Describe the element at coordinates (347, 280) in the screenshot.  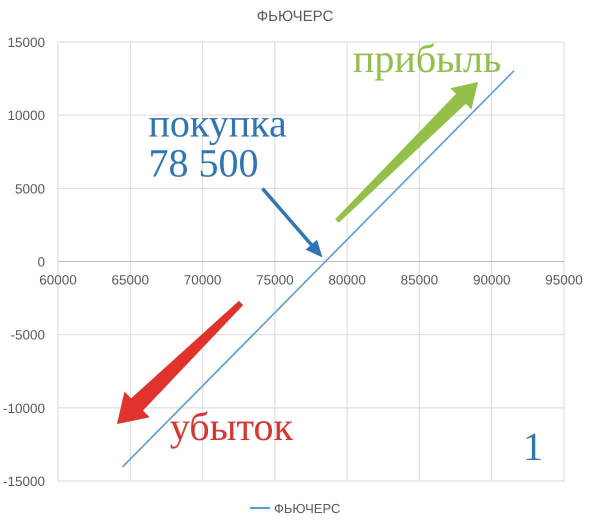
I see `x-tick-label: 80000` at that location.